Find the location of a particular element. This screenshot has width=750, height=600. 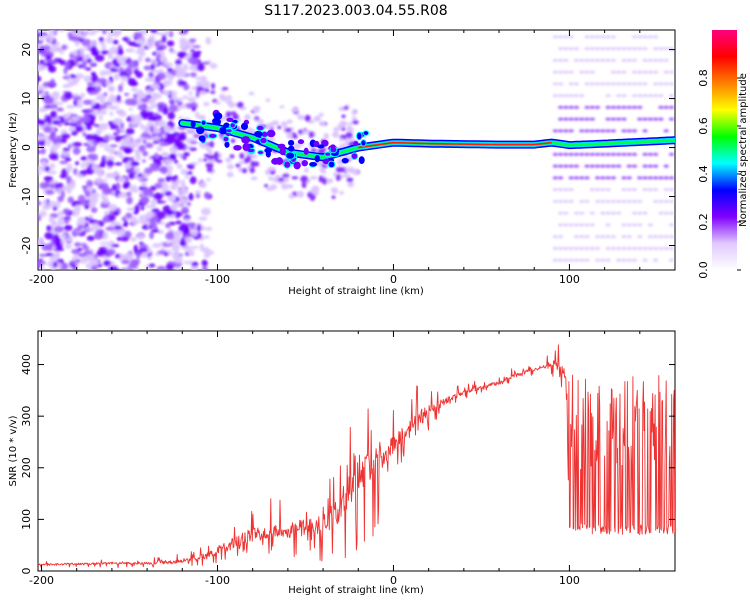

figure-title: S117.2023.003.04.55.R08 is located at coordinates (355, 11).